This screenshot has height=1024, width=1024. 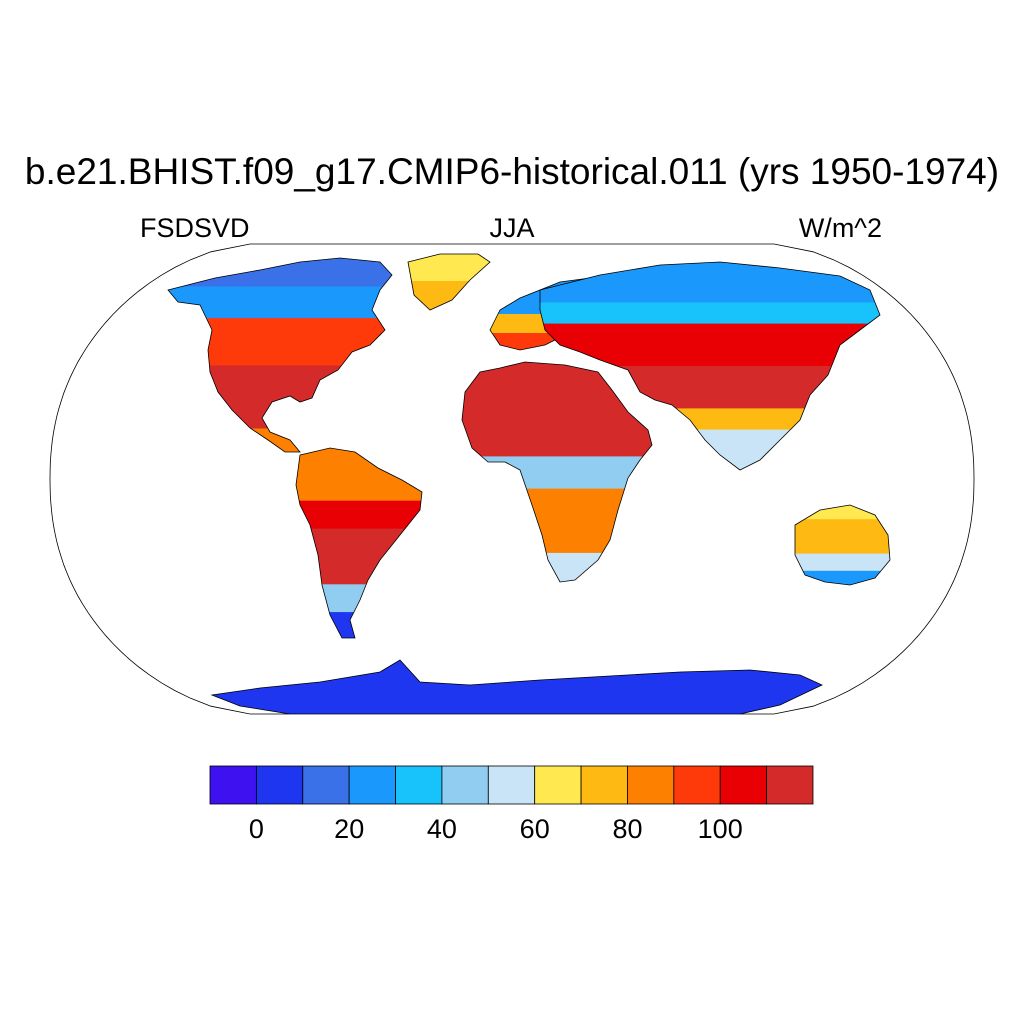 I want to click on colorbar-tick-labels: 0 20 40 60 80 100, so click(x=496, y=829).